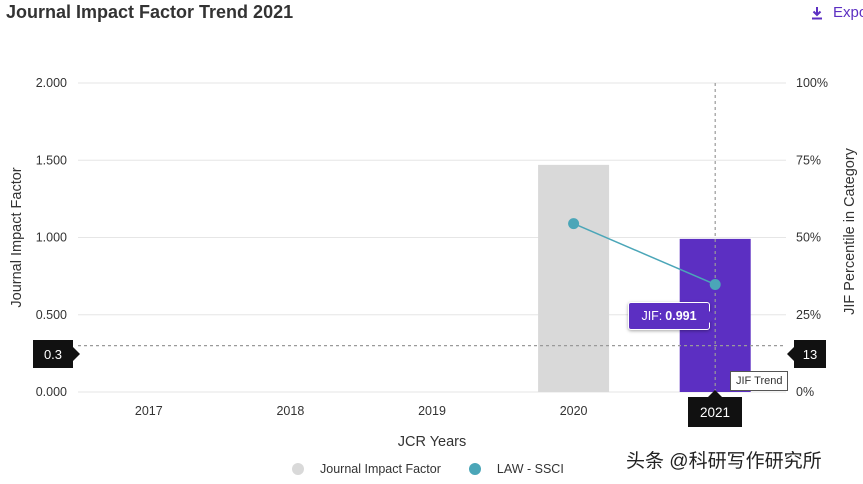  I want to click on export-button: Expo, so click(837, 12).